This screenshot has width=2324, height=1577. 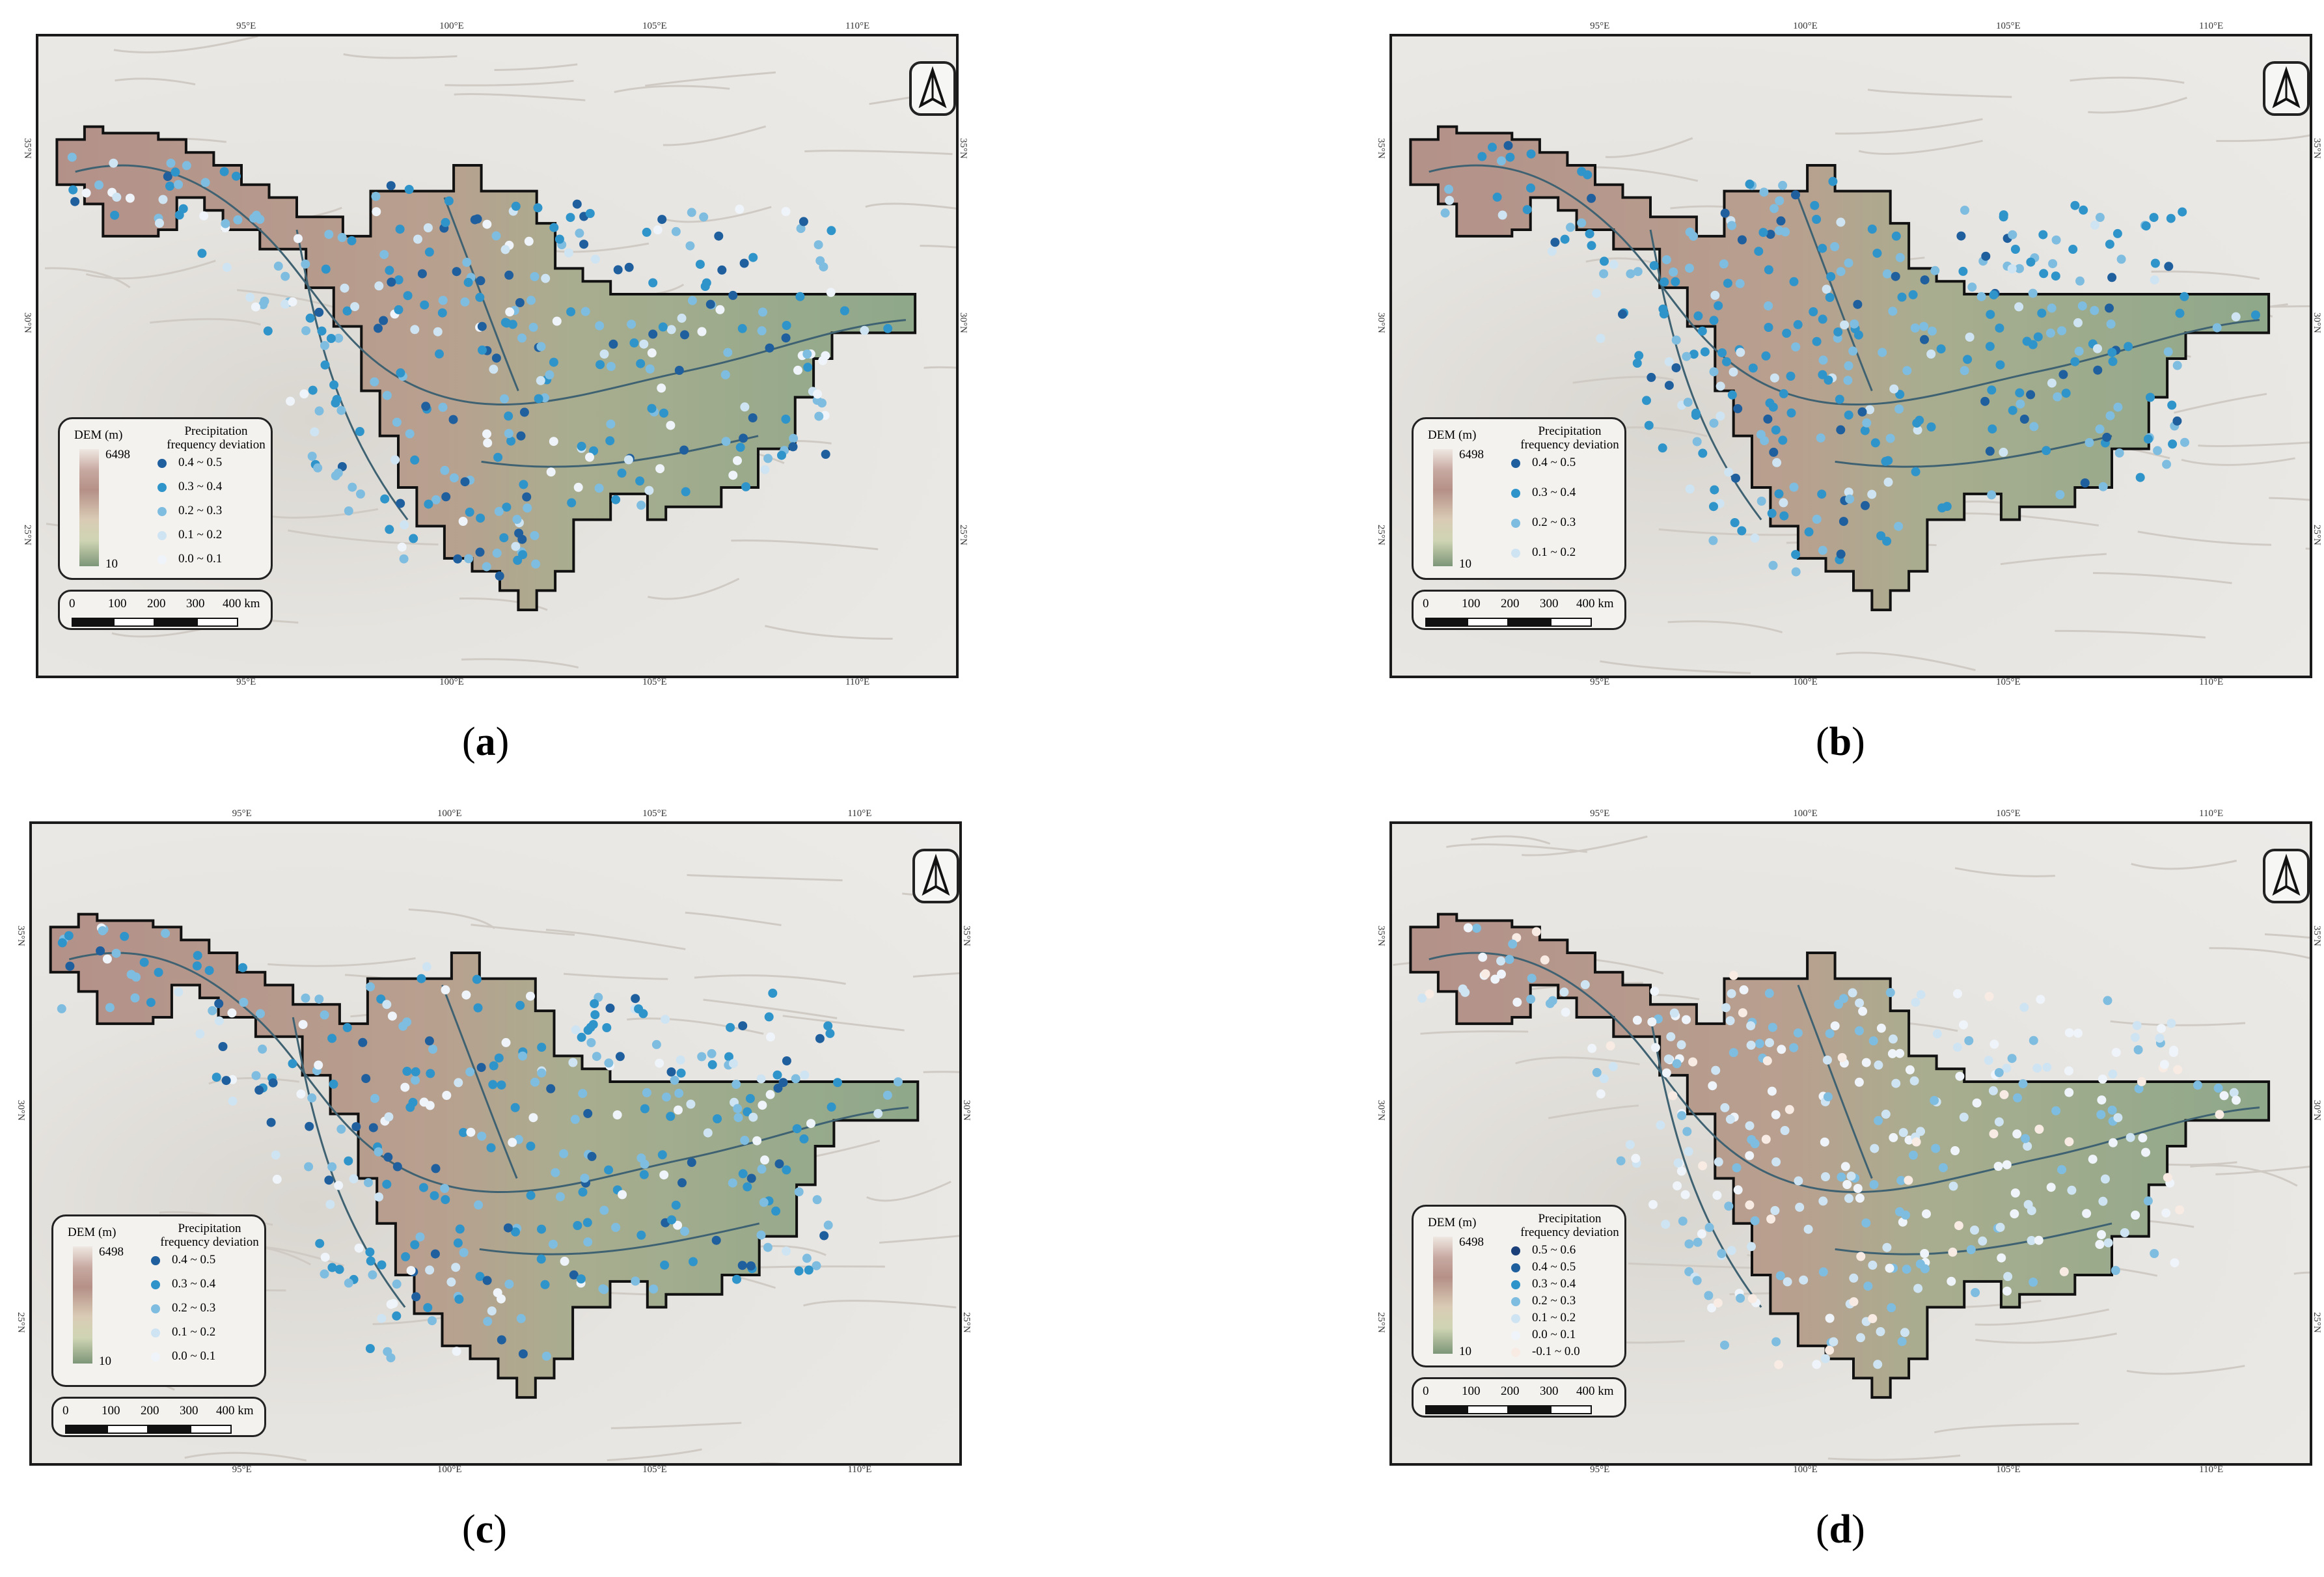 What do you see at coordinates (1543, 1301) in the screenshot?
I see `precip-legend-item: 0.2 ~ 0.3` at bounding box center [1543, 1301].